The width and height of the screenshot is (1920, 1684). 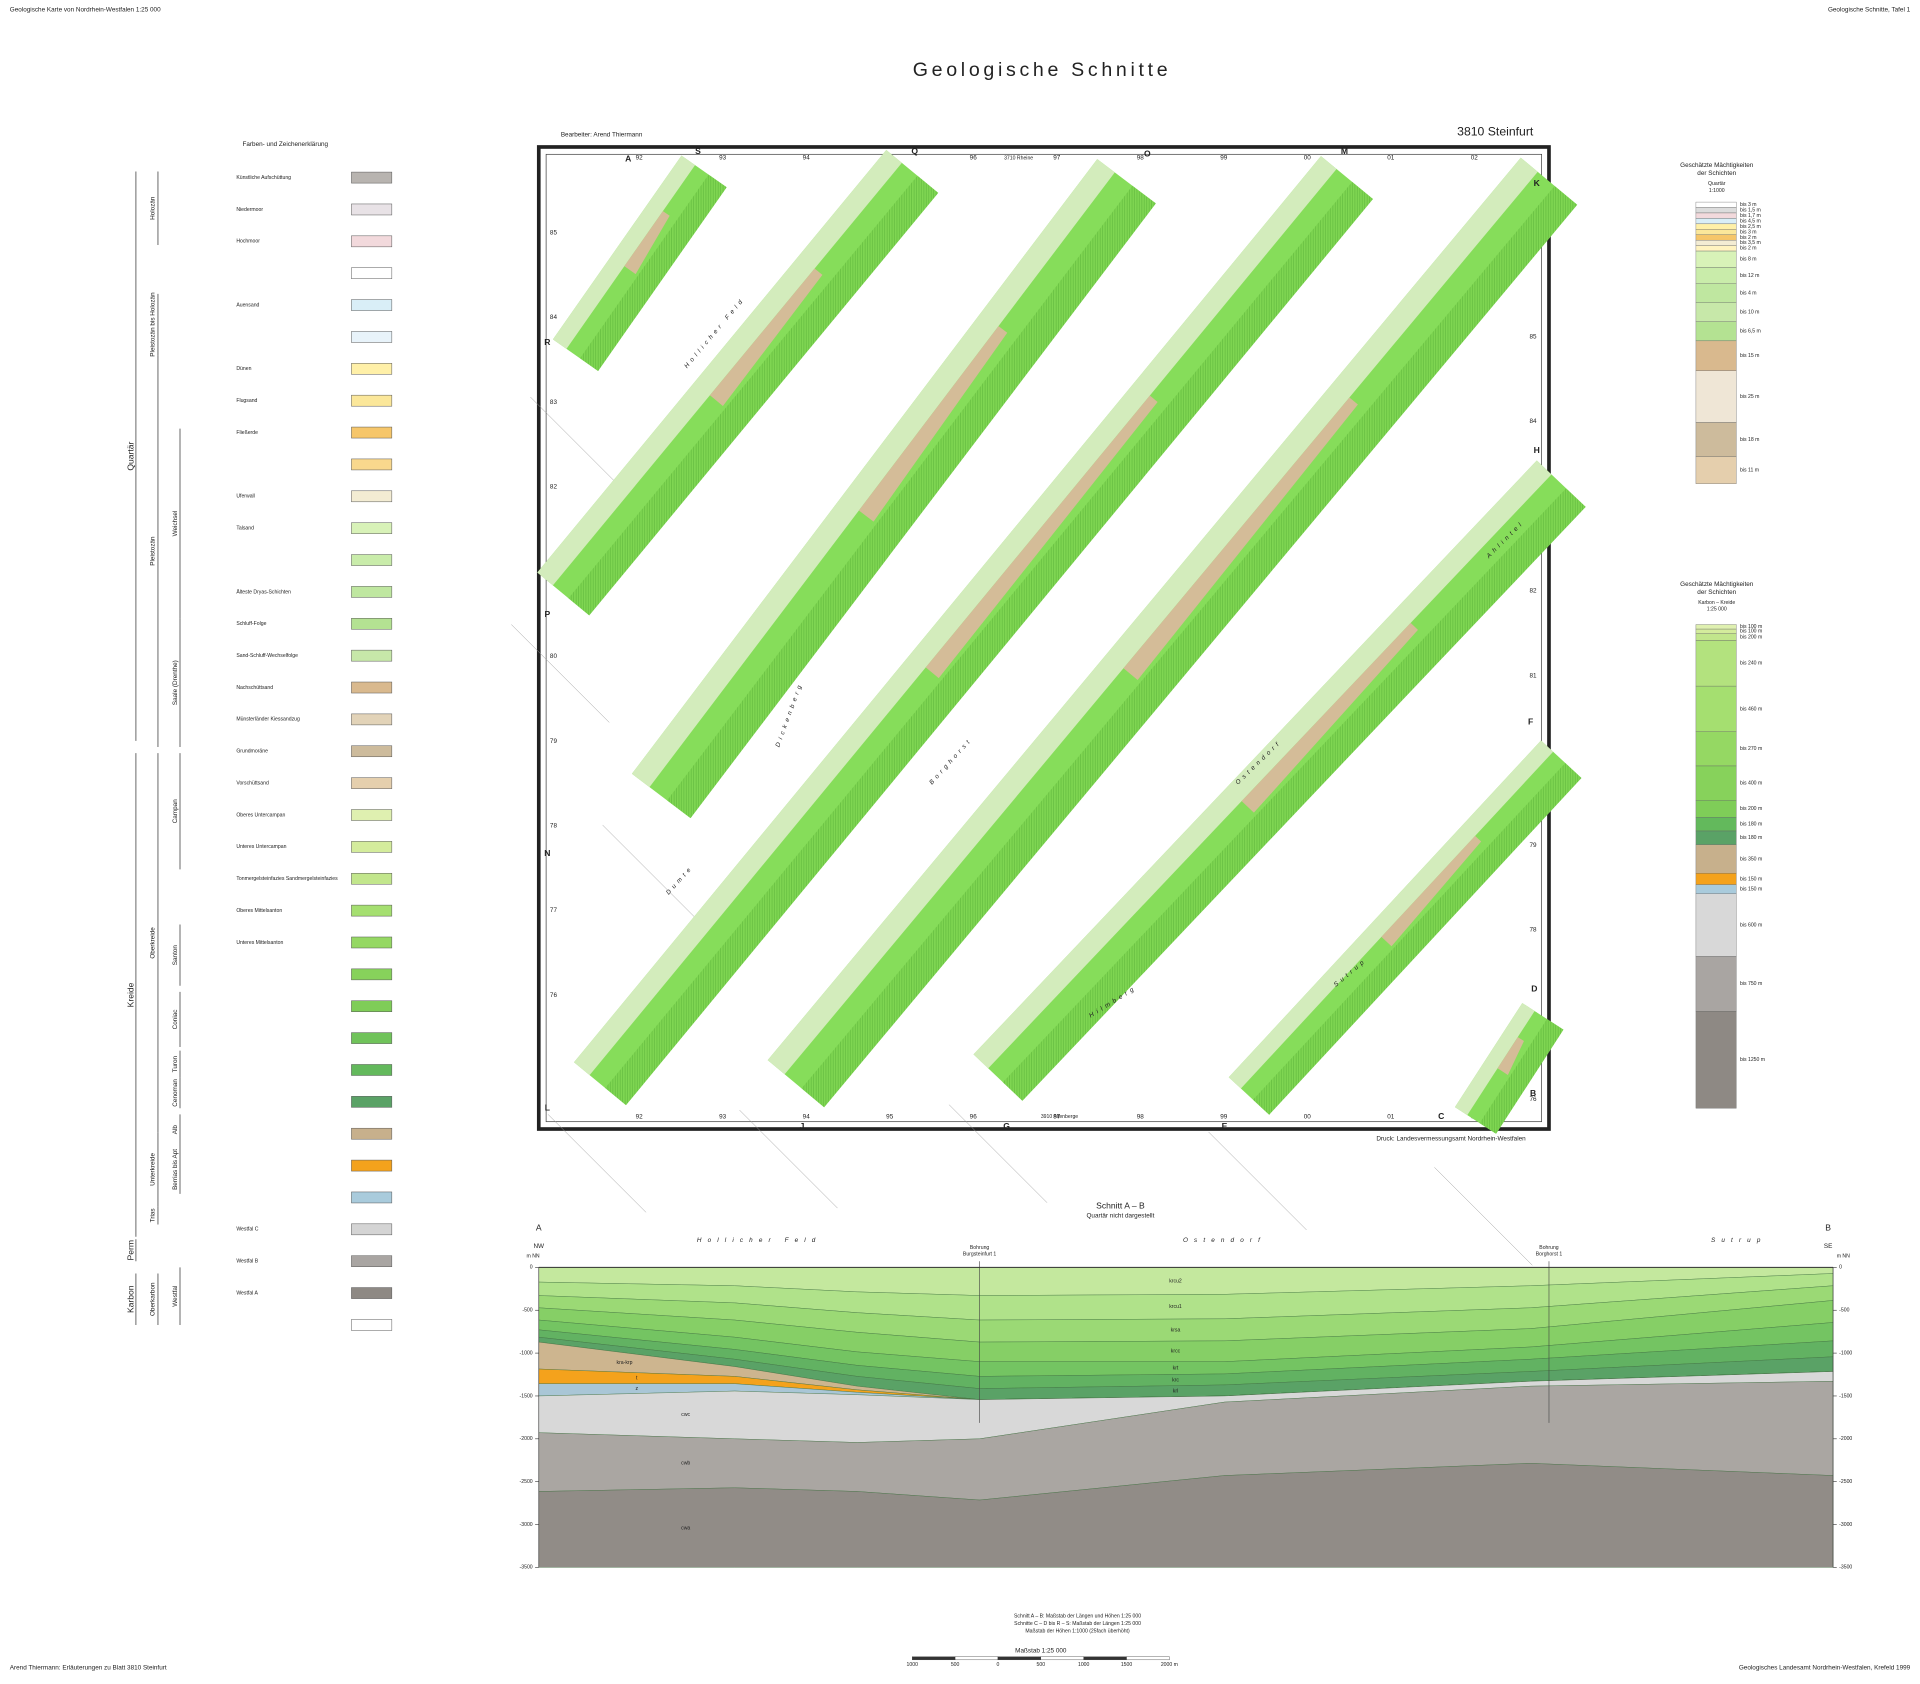 What do you see at coordinates (1127, 1665) in the screenshot?
I see `scale-tick-label: 1500` at bounding box center [1127, 1665].